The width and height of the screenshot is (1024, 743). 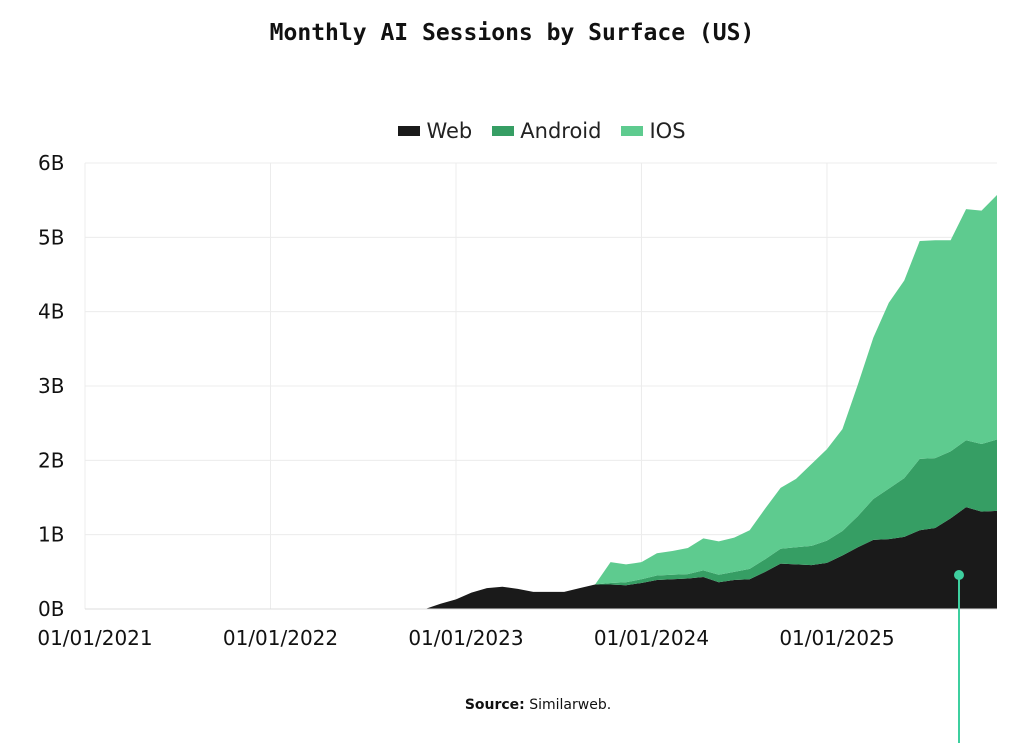 What do you see at coordinates (280, 638) in the screenshot?
I see `x-tick-label: 01/01/2022` at bounding box center [280, 638].